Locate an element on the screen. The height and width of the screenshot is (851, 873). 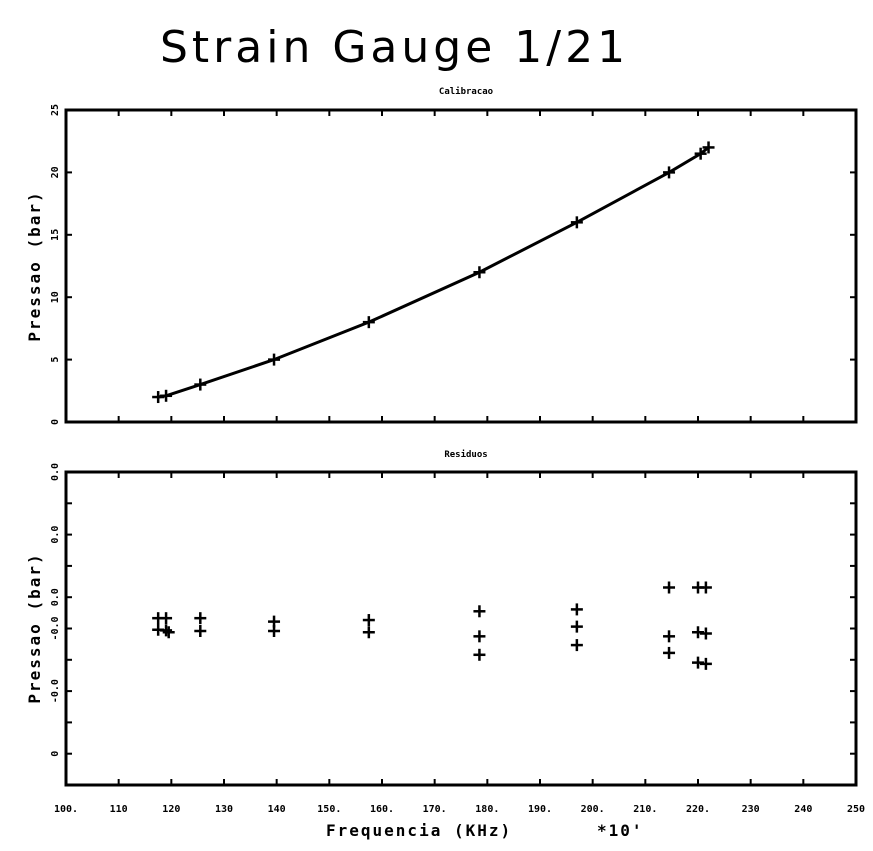
calibration-y-tick-label: 15 is located at coordinates (55, 235).